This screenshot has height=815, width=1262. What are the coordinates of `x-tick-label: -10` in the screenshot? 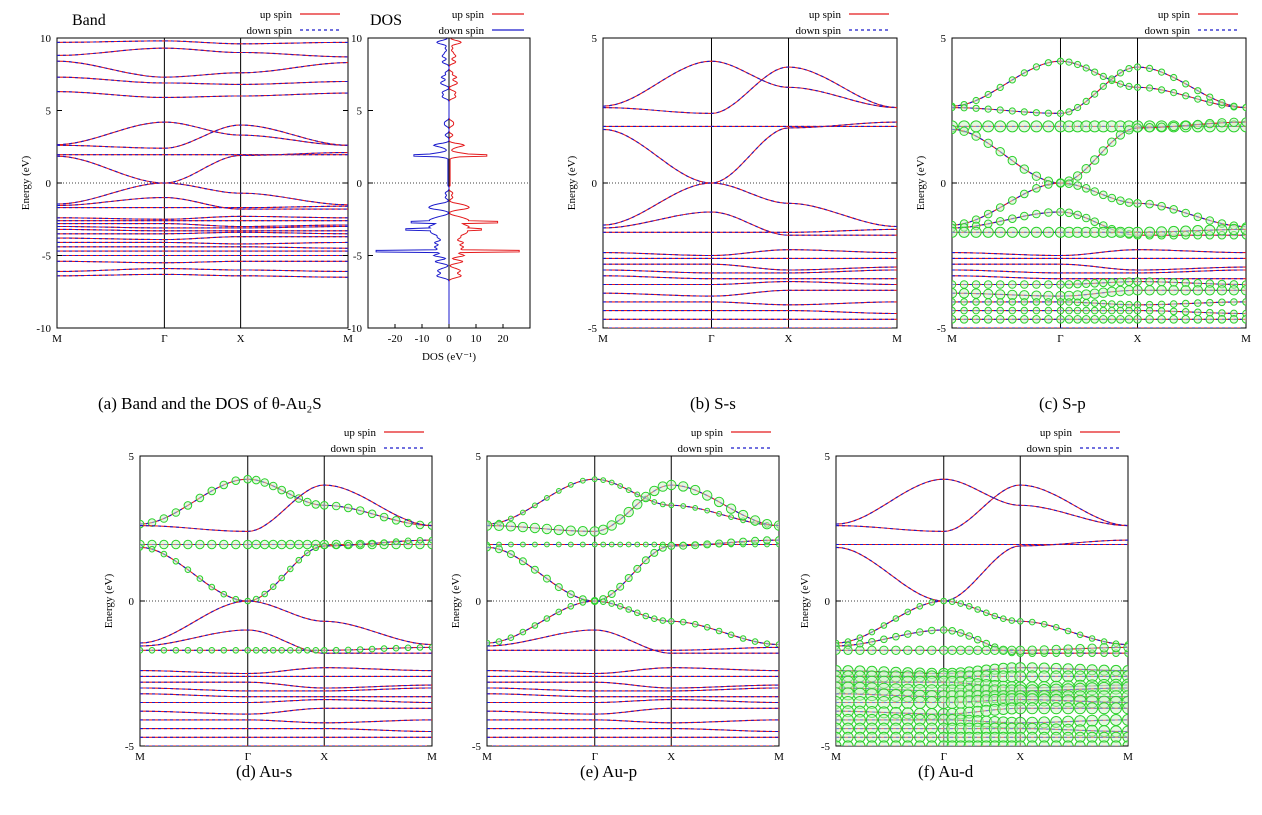 It's located at (422, 339).